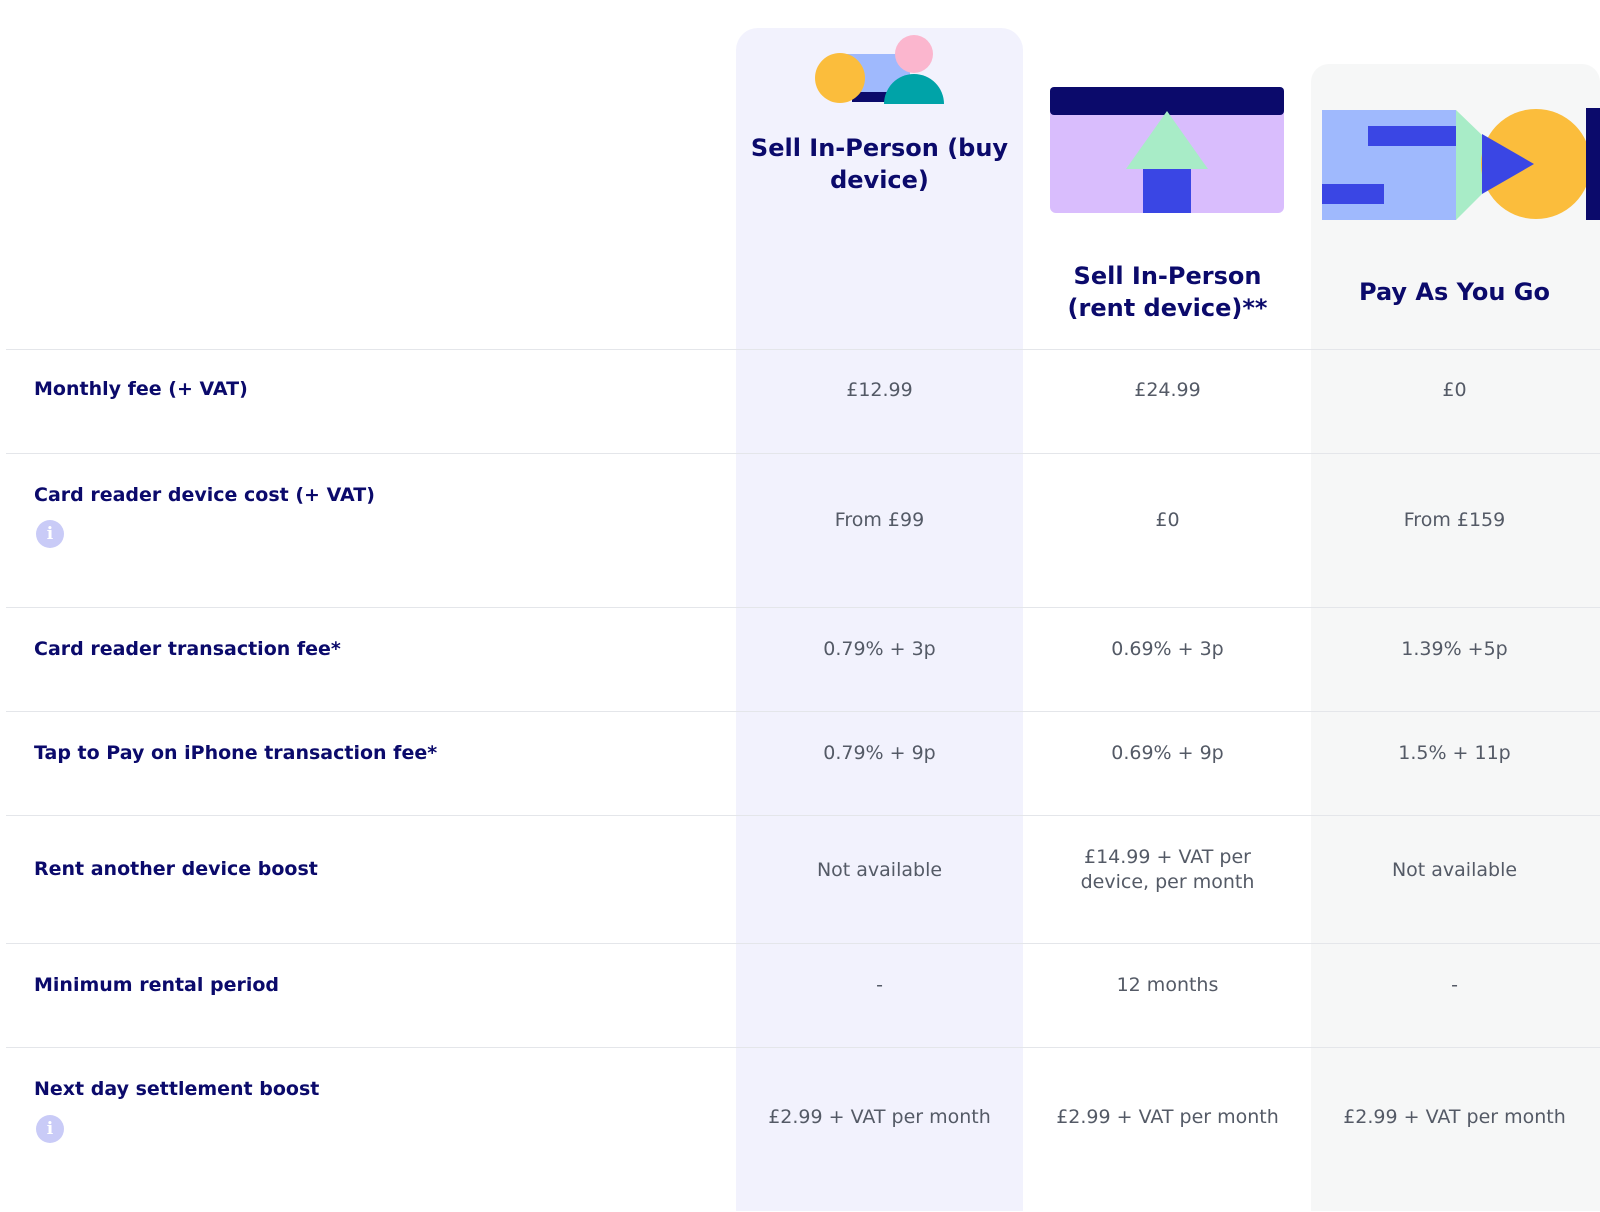 This screenshot has width=1600, height=1212. I want to click on row-label: Rent another device boost, so click(176, 869).